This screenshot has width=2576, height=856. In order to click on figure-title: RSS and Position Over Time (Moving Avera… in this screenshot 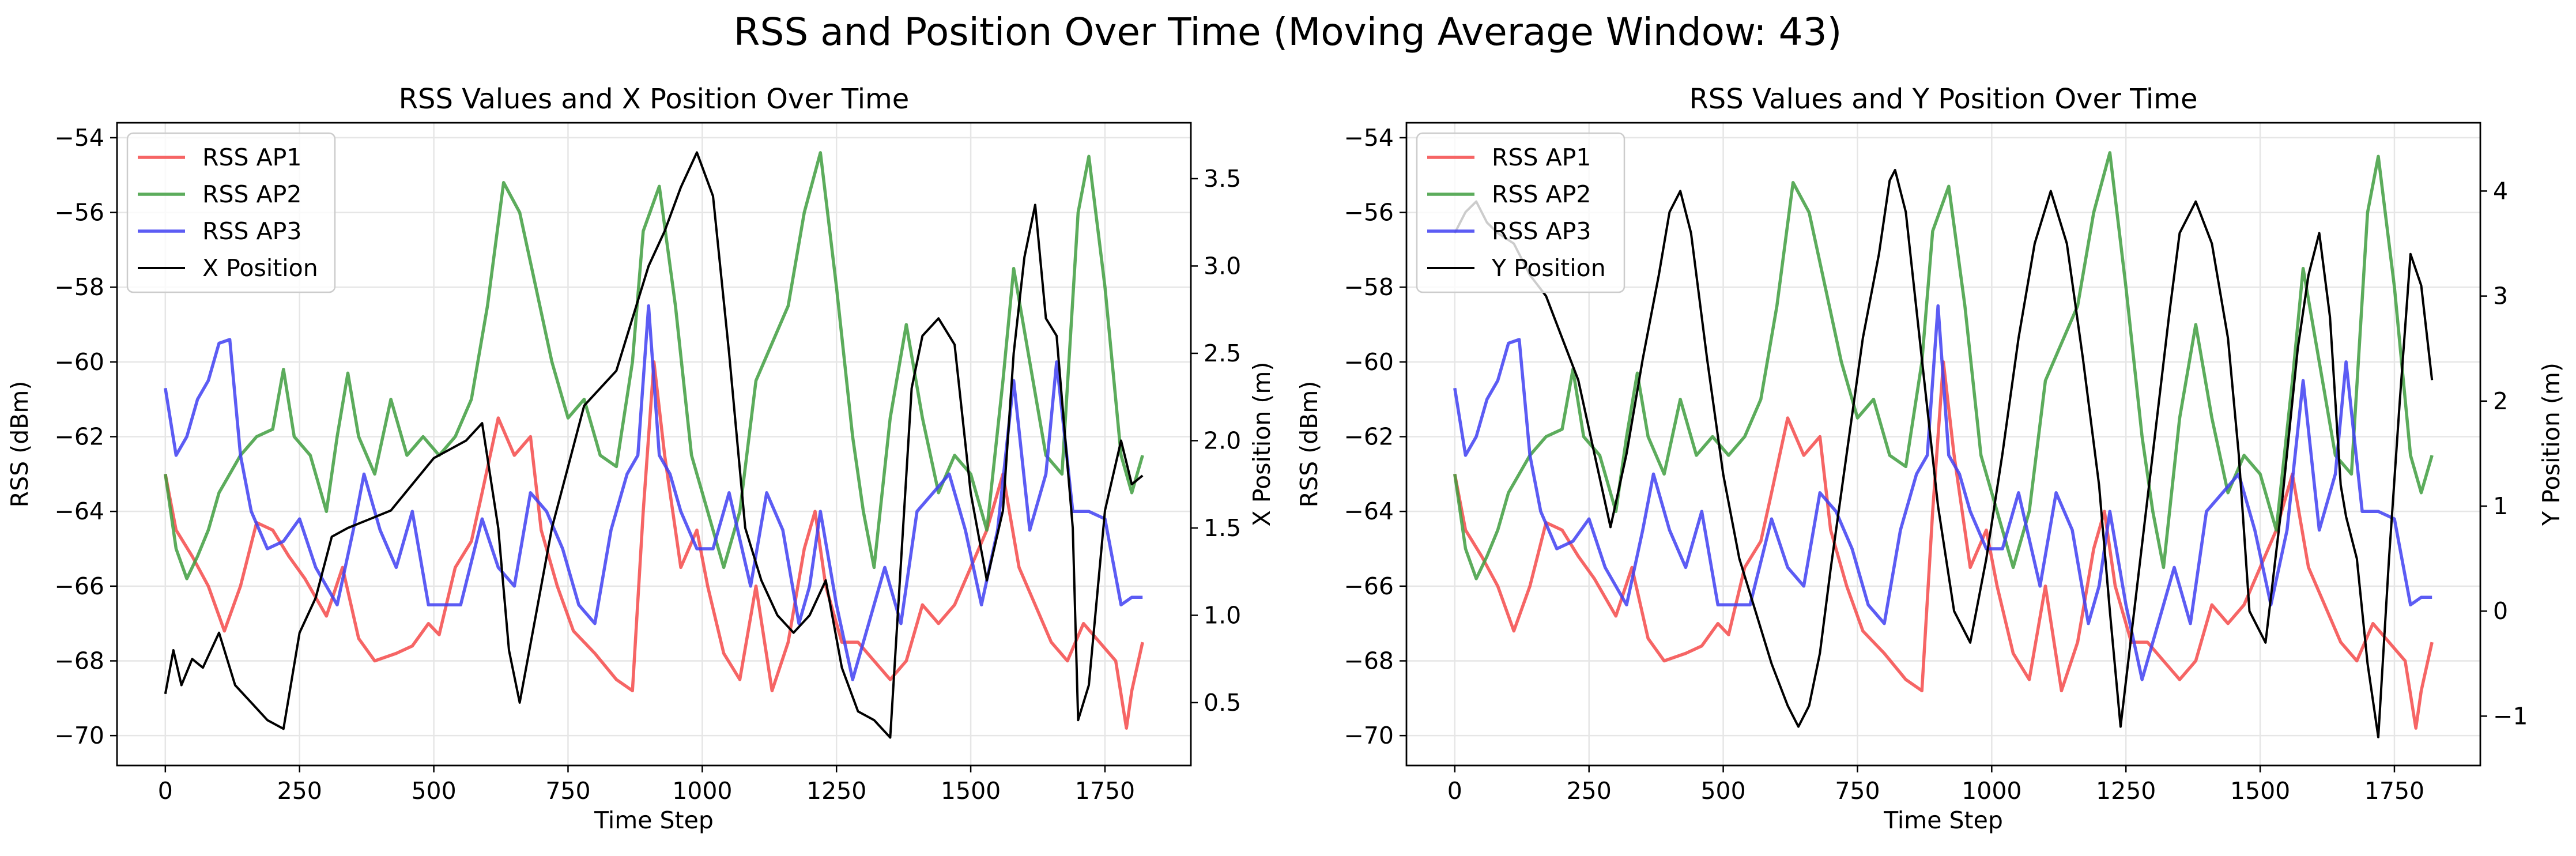, I will do `click(1288, 32)`.